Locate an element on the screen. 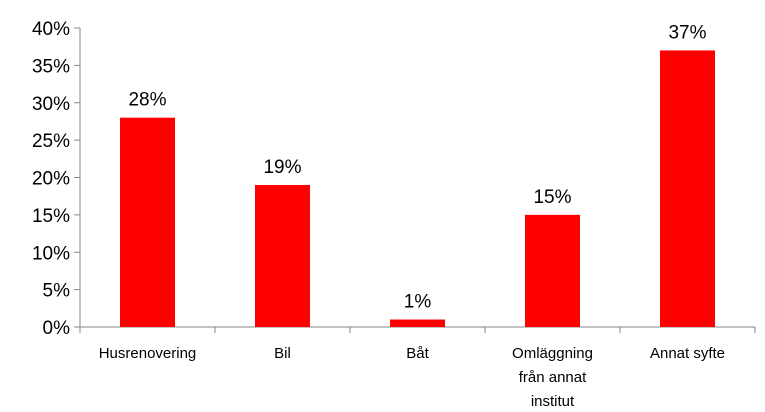 Image resolution: width=765 pixels, height=412 pixels. y-axis: 0% 5% 10% 15% 20% 25% 30% 35% 40% is located at coordinates (56, 179).